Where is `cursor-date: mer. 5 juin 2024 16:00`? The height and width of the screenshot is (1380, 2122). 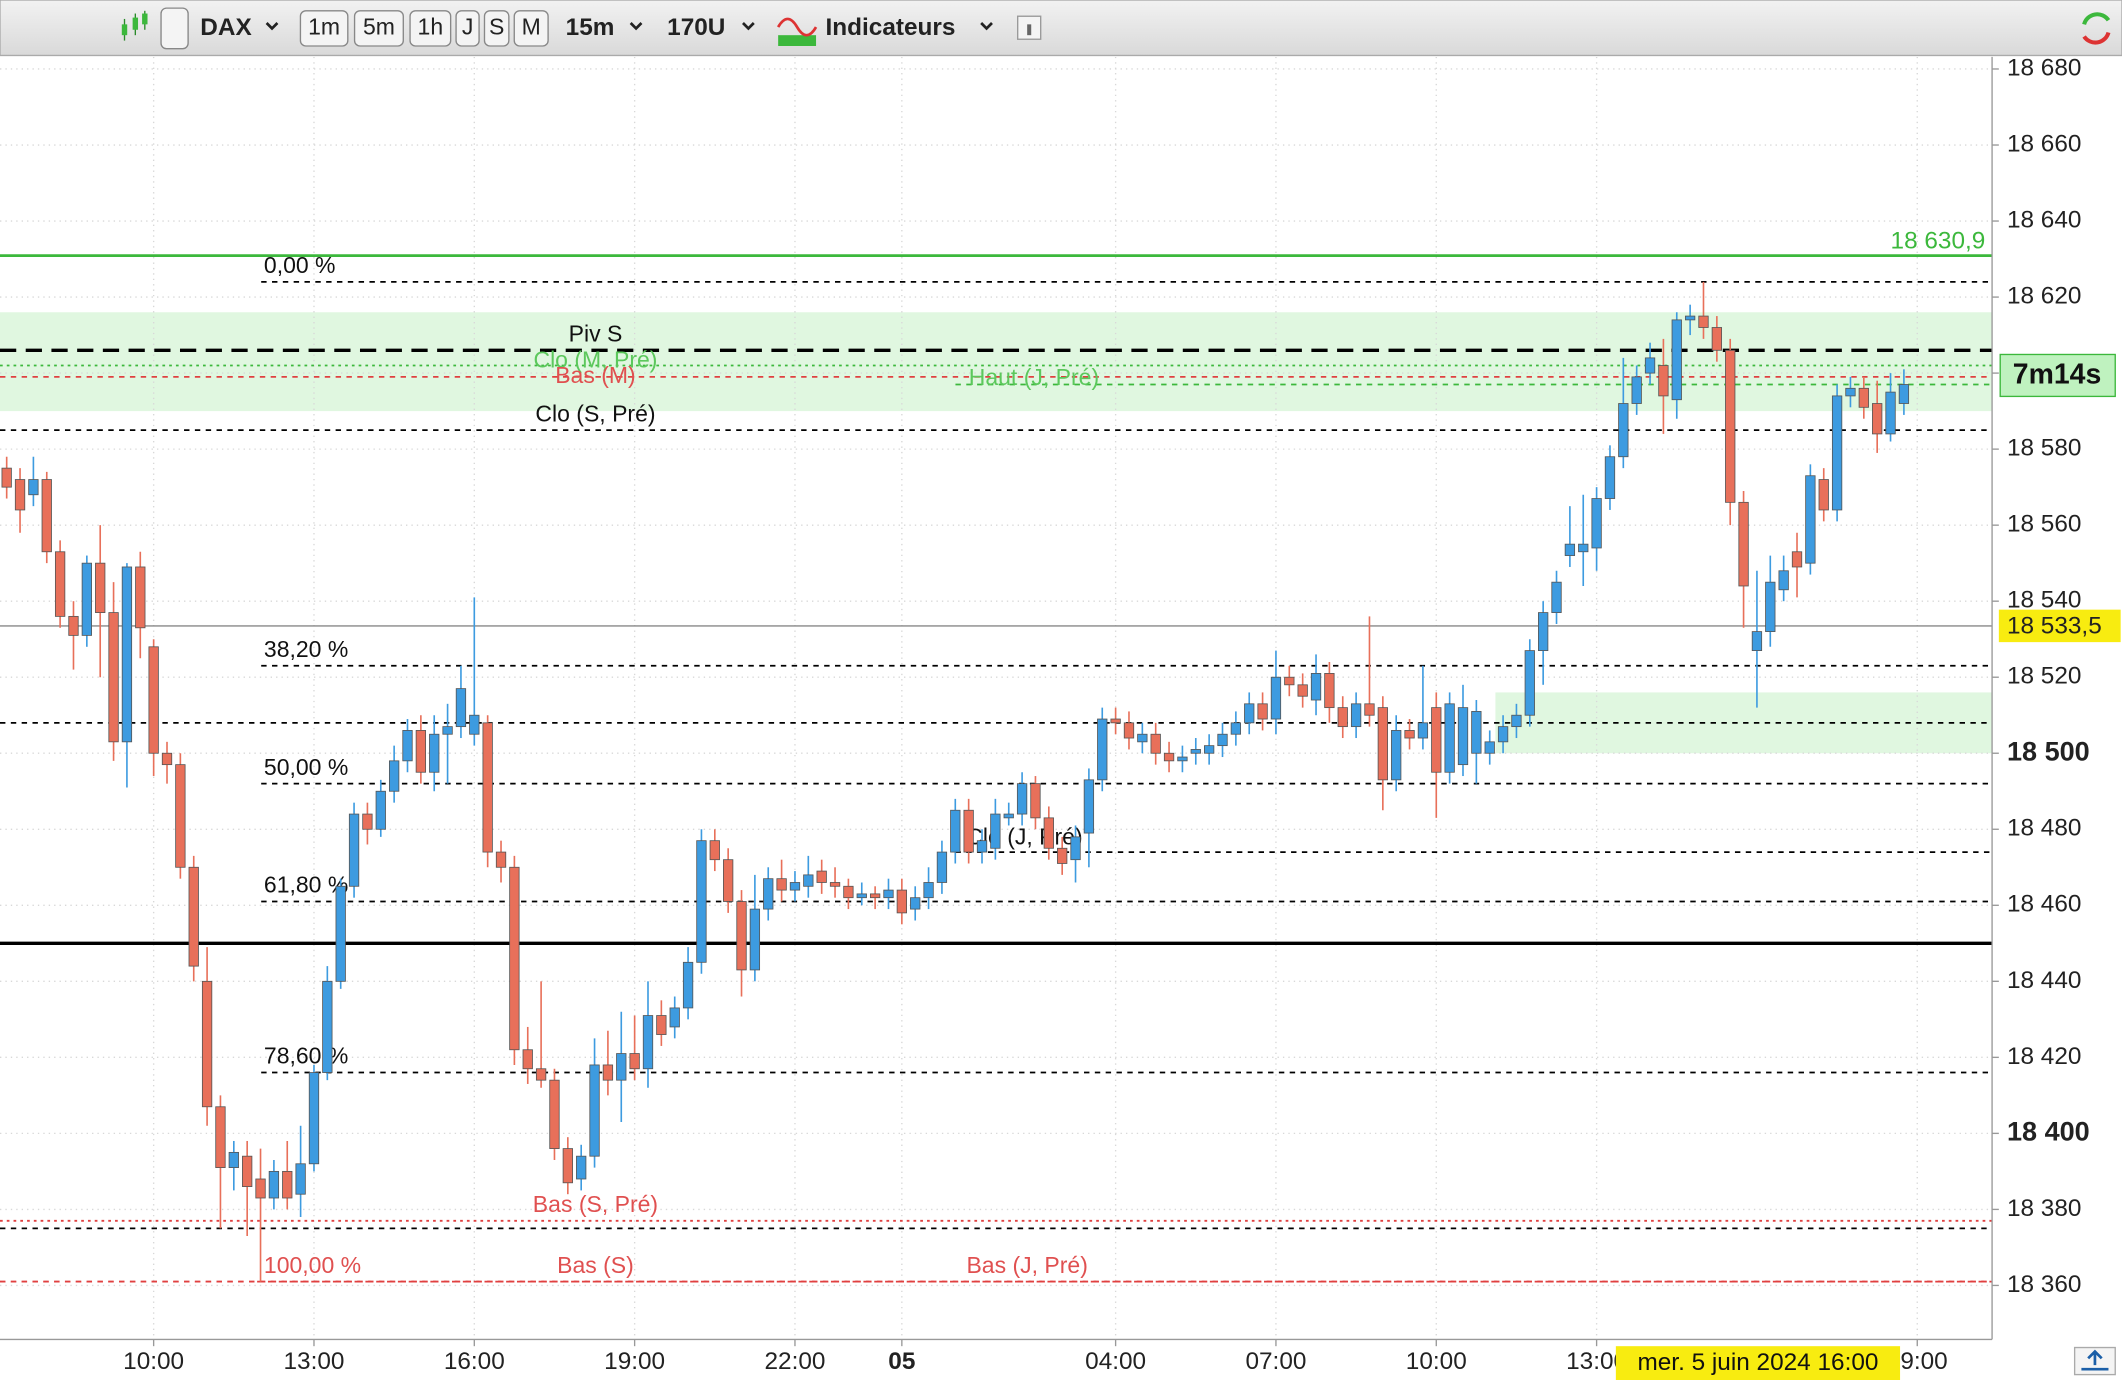
cursor-date: mer. 5 juin 2024 16:00 is located at coordinates (1757, 1362).